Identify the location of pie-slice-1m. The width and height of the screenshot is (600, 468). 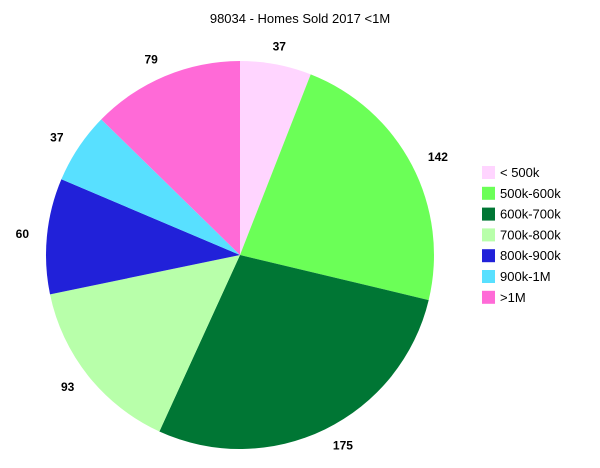
(171, 157).